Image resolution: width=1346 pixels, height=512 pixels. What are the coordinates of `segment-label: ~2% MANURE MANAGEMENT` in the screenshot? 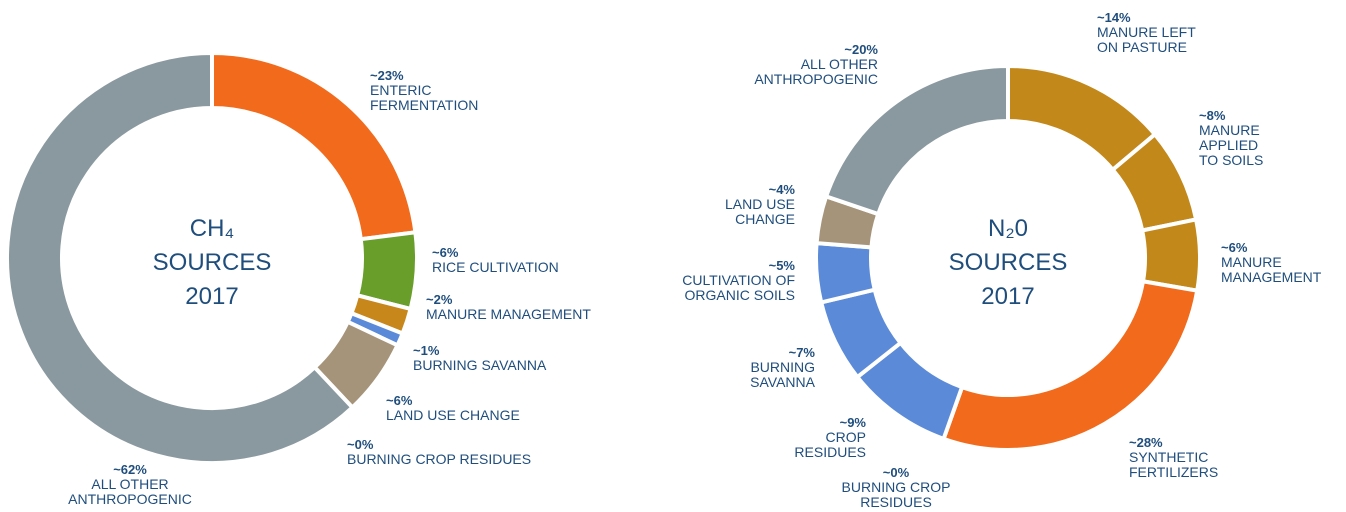 It's located at (508, 307).